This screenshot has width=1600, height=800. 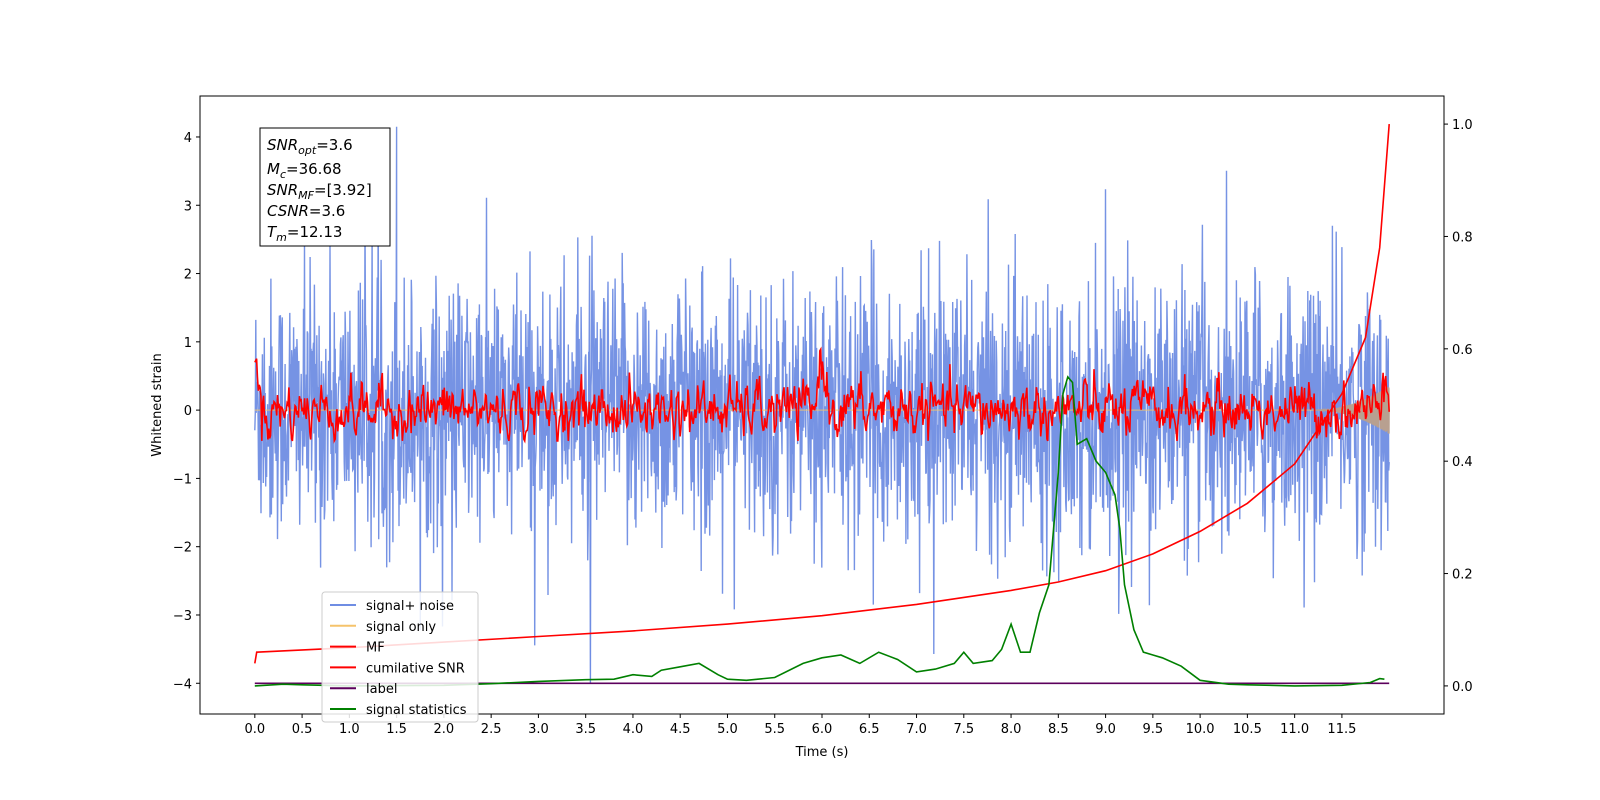 What do you see at coordinates (822, 729) in the screenshot?
I see `x-tick-label: 6.0` at bounding box center [822, 729].